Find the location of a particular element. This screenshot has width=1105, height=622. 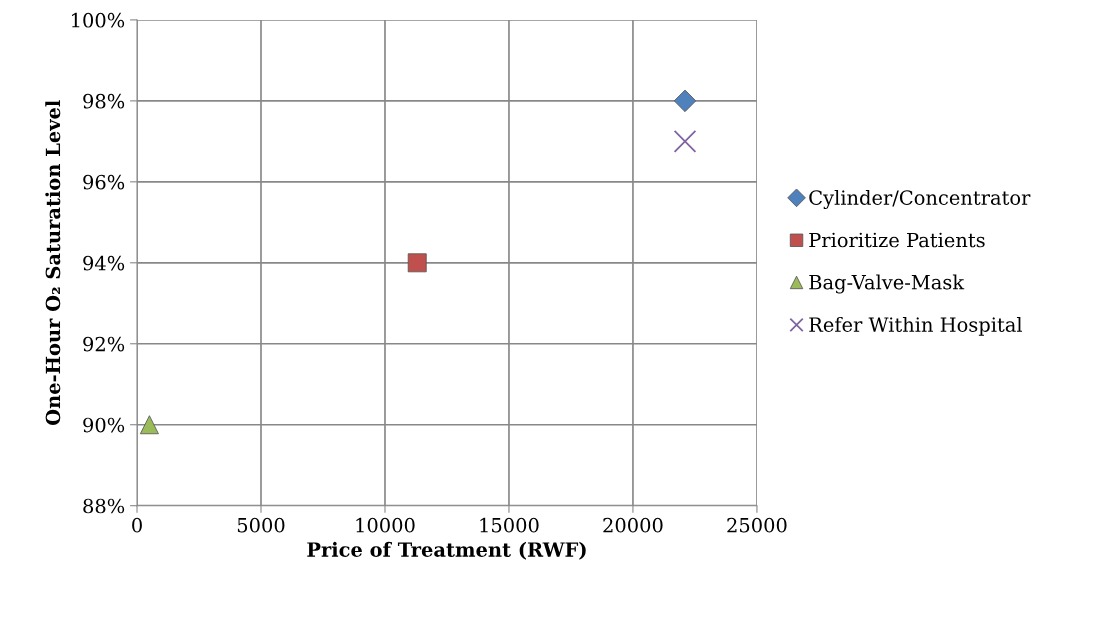

x-tick-label: 5000 is located at coordinates (261, 525).